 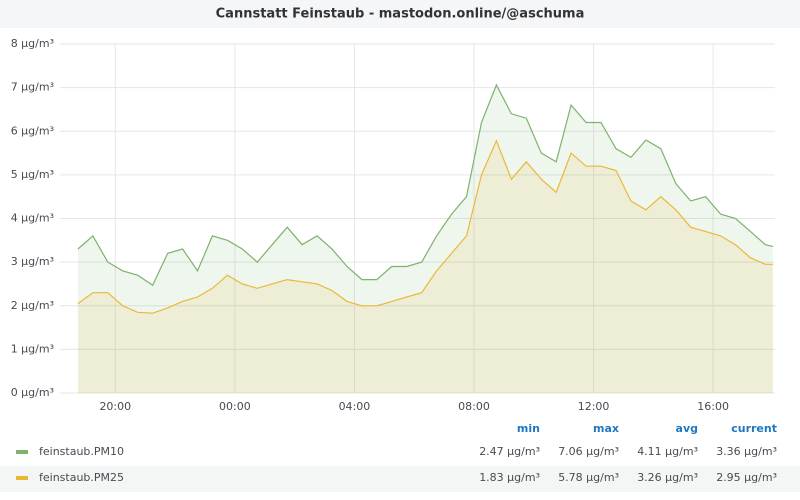 I want to click on x-tick-label: 12:00, so click(x=594, y=406).